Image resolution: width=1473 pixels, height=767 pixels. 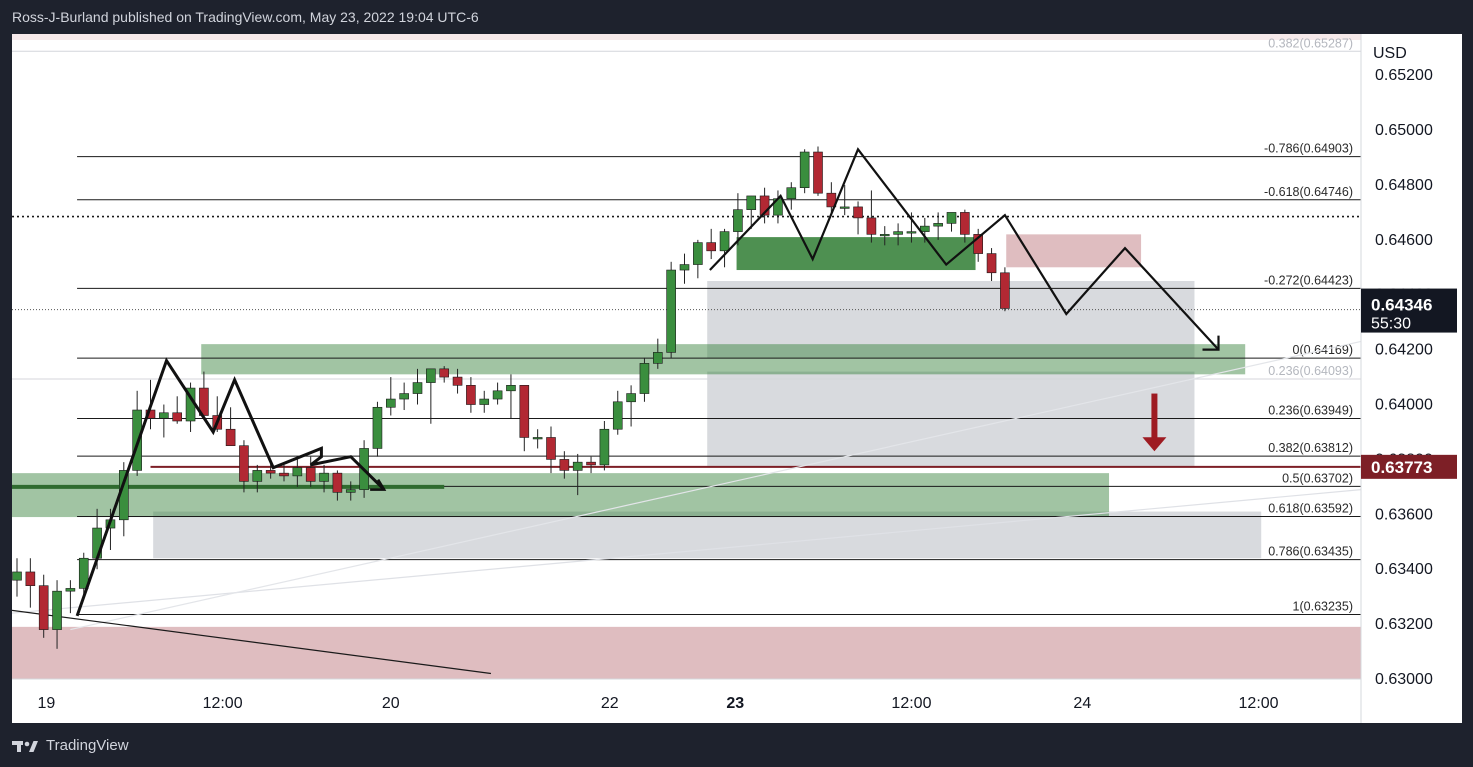 I want to click on countdown-timer: 55:30, so click(x=1391, y=324).